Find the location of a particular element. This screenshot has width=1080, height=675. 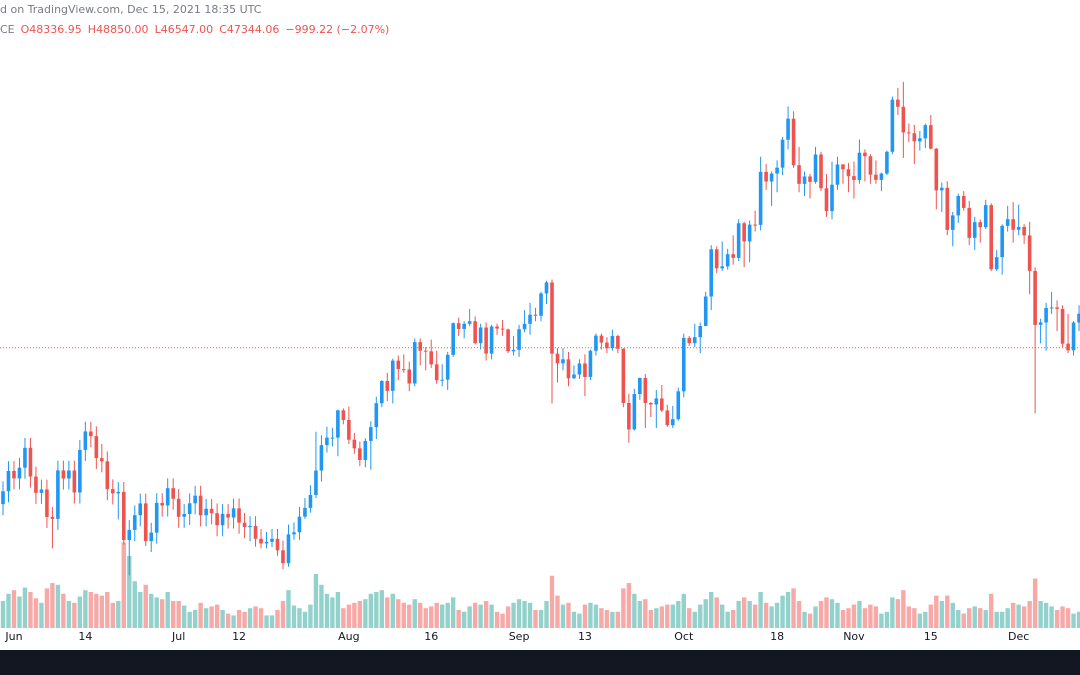

x-tick-label: Jul is located at coordinates (178, 636).